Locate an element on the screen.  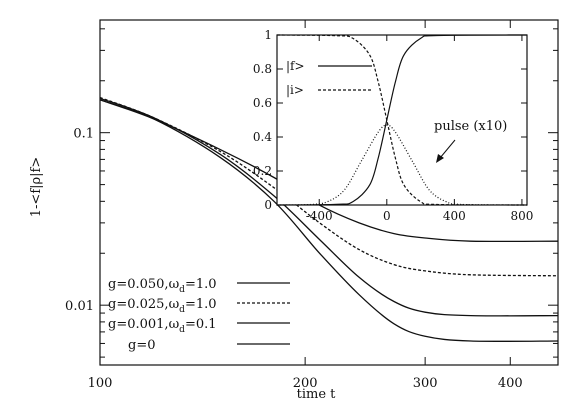
inset-annotation-arrow is located at coordinates (447, 149).